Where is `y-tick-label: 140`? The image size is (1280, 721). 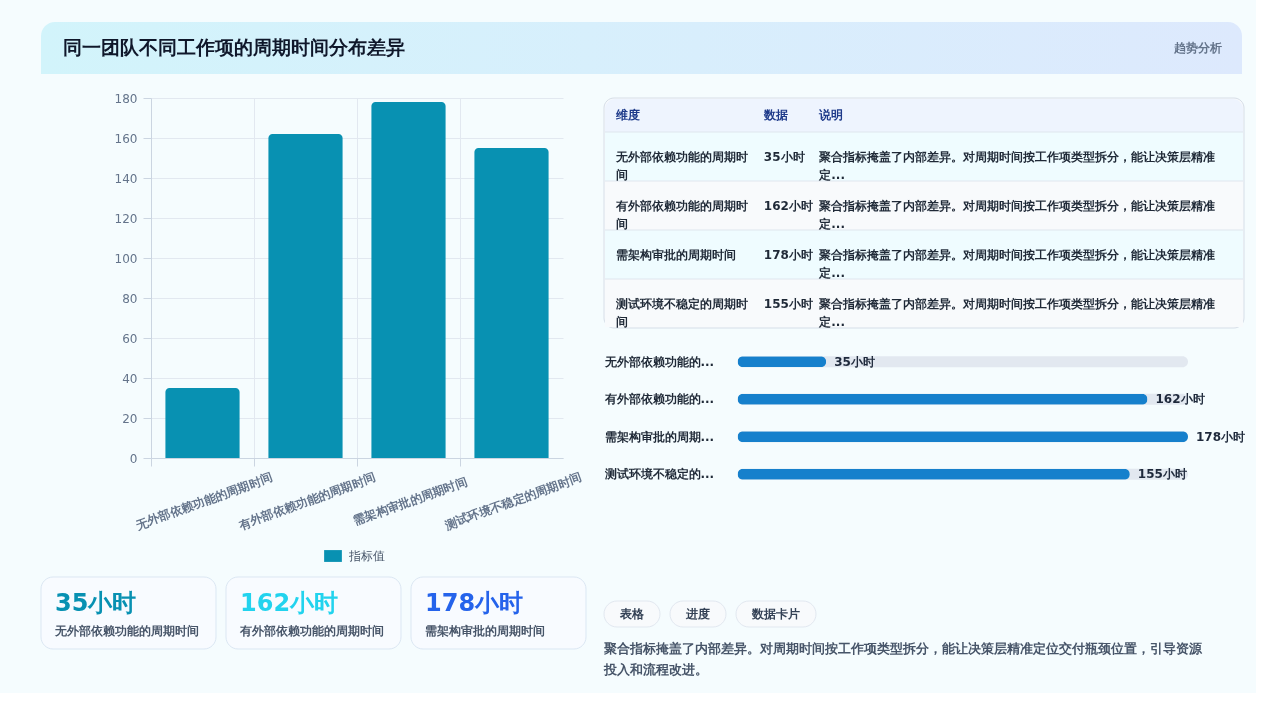 y-tick-label: 140 is located at coordinates (126, 178).